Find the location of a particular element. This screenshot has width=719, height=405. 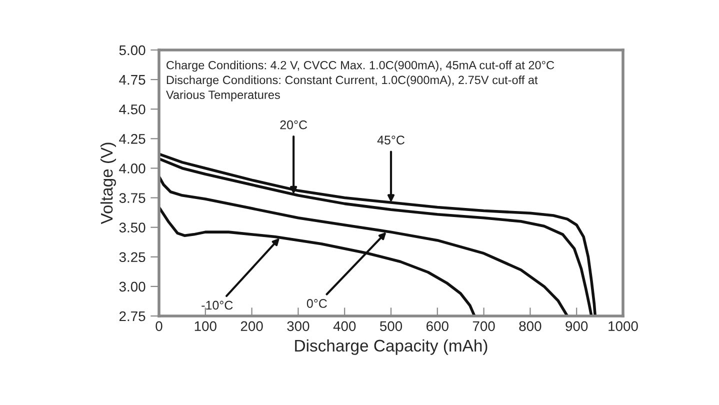

annotation: 45°C is located at coordinates (390, 140).